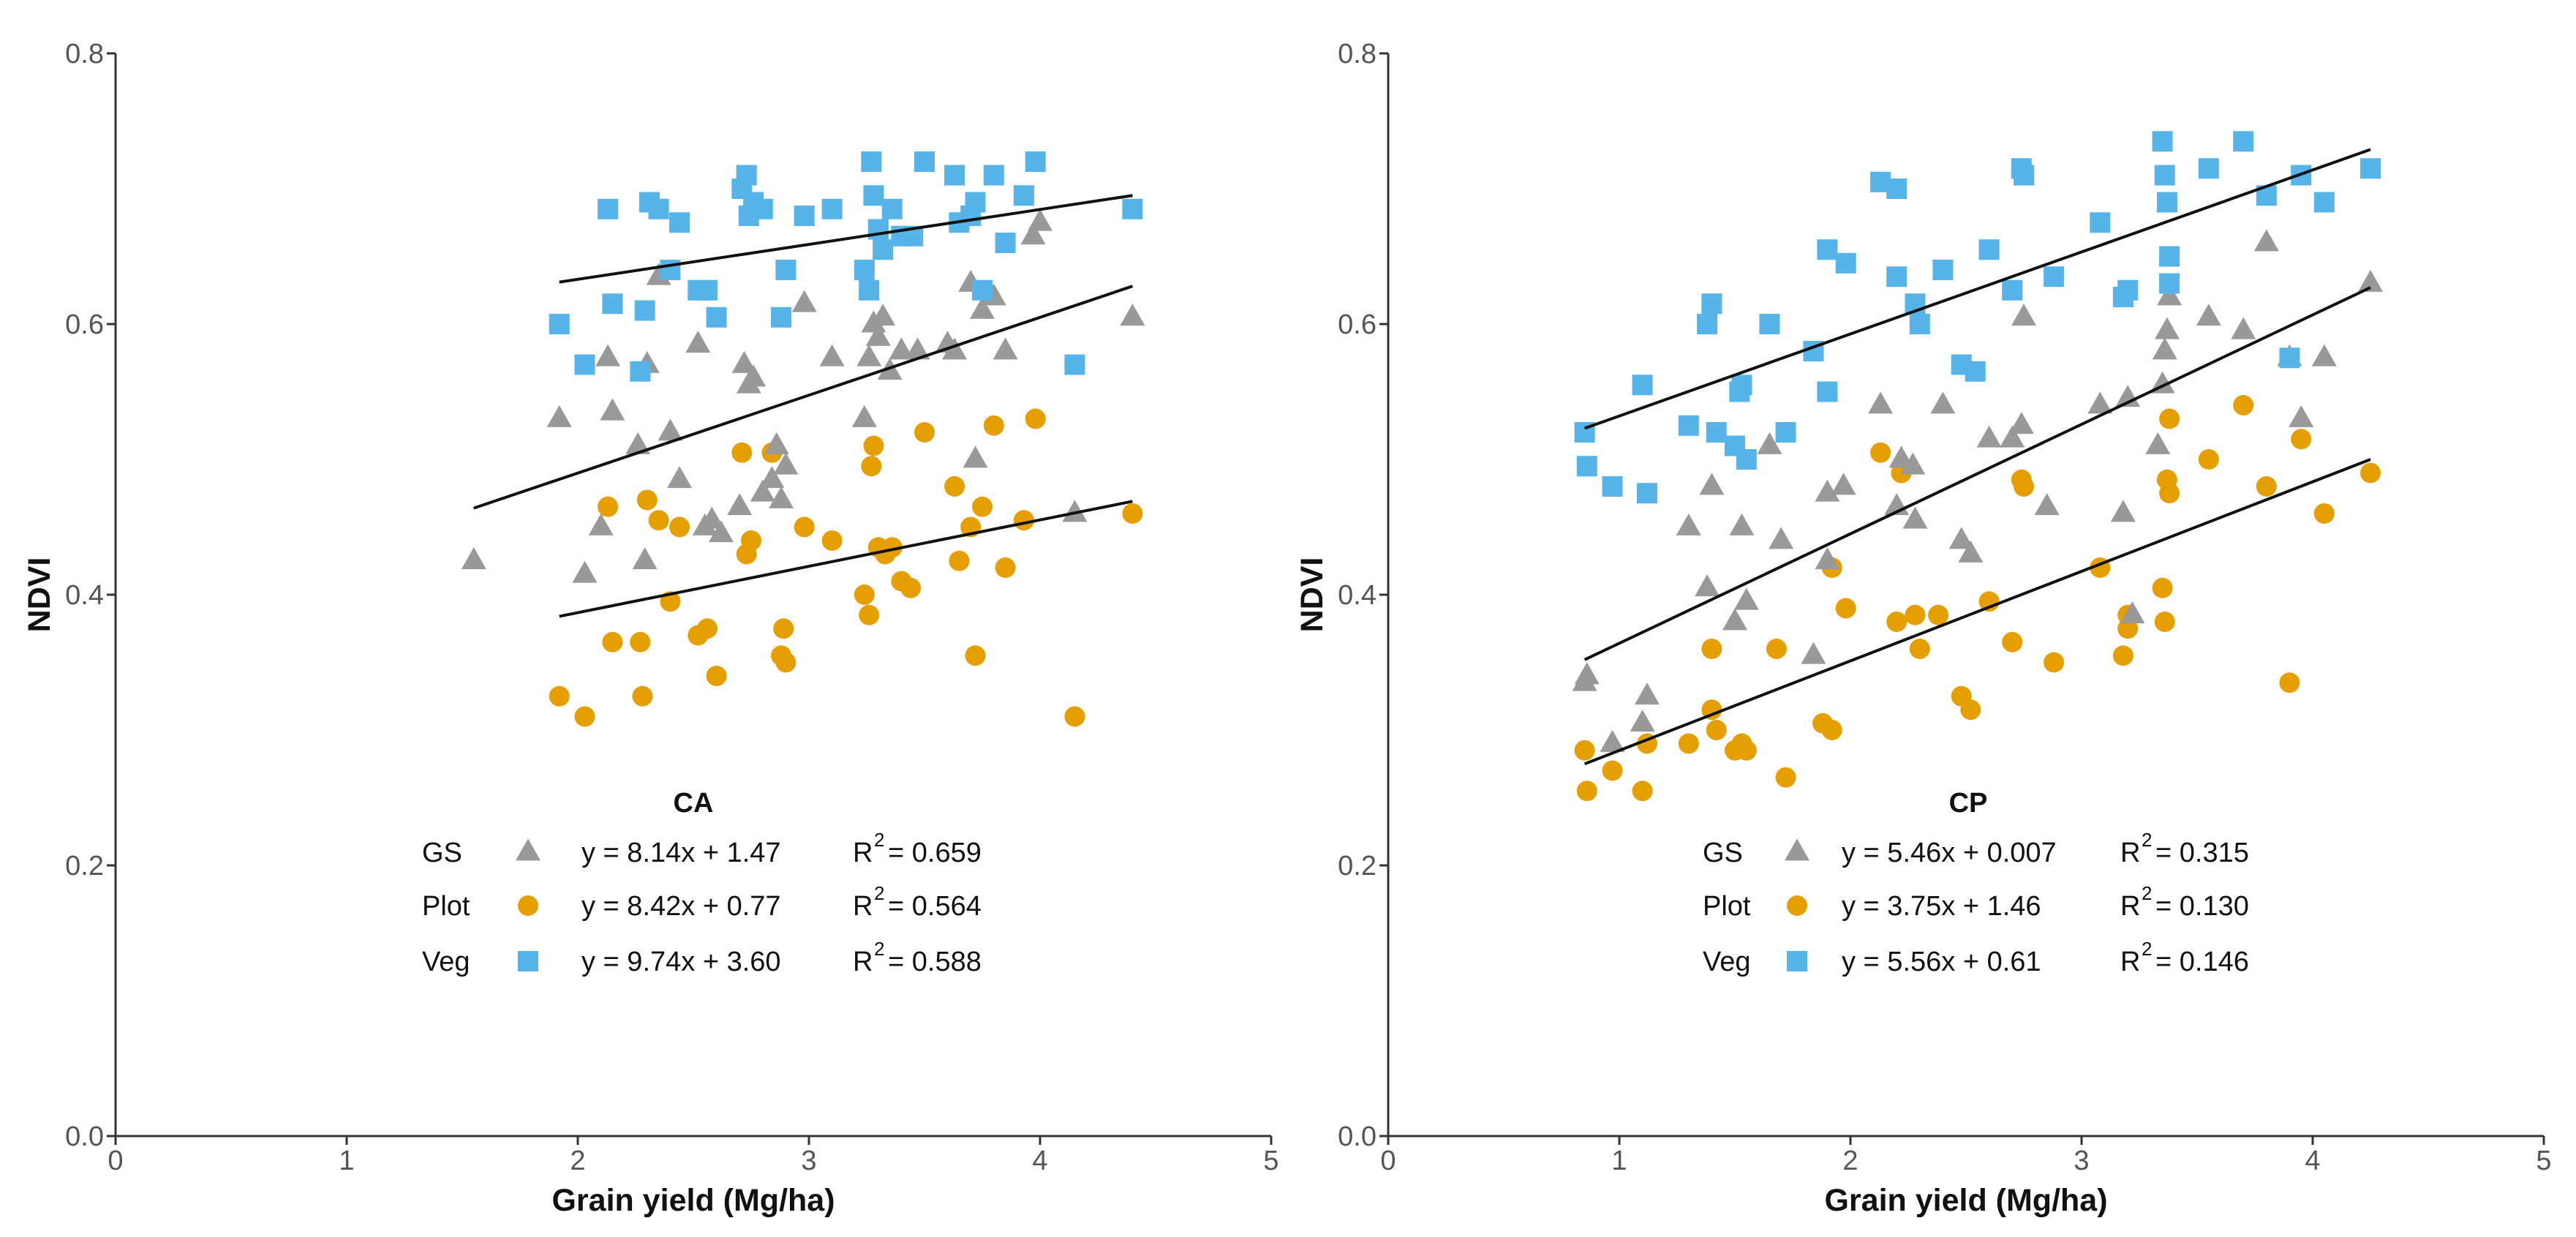  I want to click on legend-equation: y = 9.74x + 3.60, so click(681, 962).